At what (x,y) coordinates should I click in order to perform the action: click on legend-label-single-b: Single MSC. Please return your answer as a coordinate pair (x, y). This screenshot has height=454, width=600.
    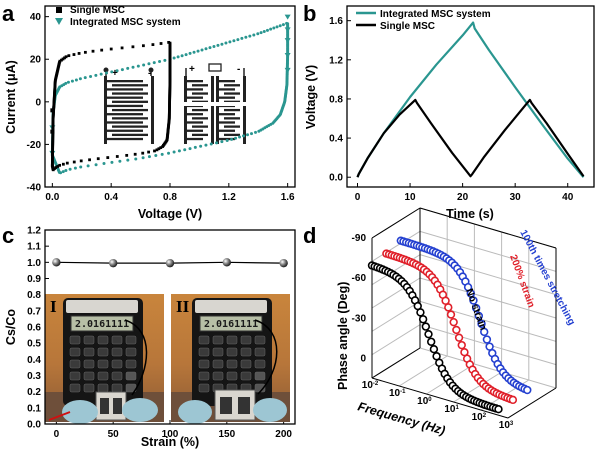
    Looking at the image, I should click on (407, 26).